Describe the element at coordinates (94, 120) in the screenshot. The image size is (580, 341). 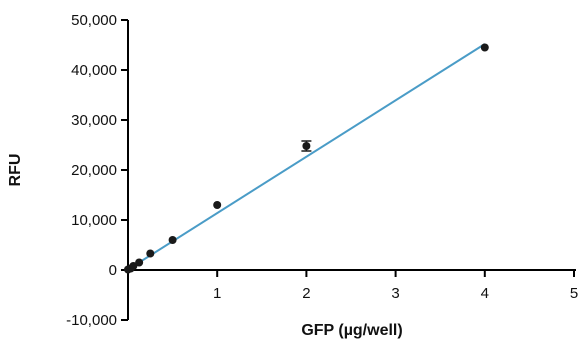
I see `y-tick-label: 30,000` at that location.